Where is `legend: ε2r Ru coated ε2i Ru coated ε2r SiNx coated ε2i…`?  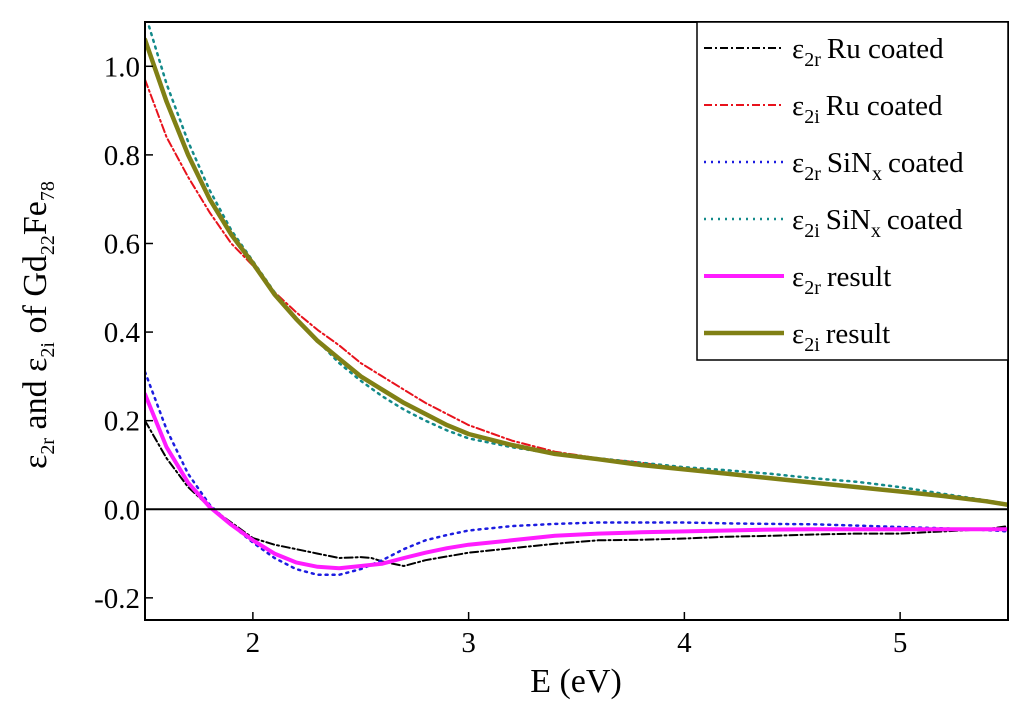 legend: ε2r Ru coated ε2i Ru coated ε2r SiNx coated ε2i… is located at coordinates (852, 191).